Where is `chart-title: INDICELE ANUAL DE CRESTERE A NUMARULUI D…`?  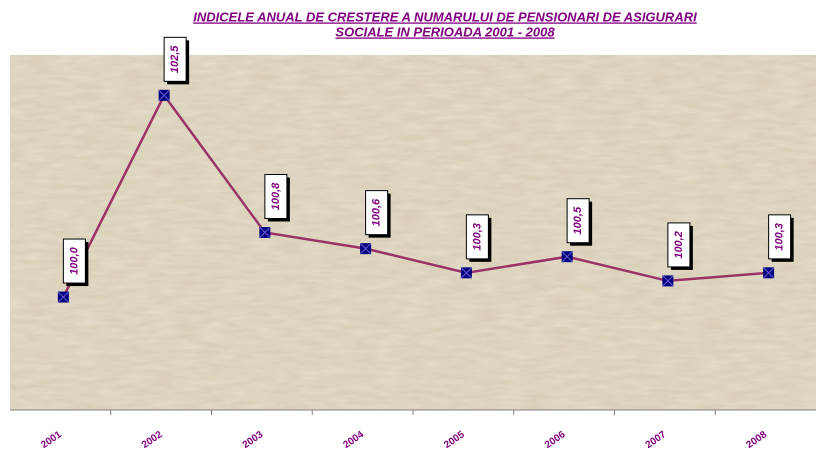
chart-title: INDICELE ANUAL DE CRESTERE A NUMARULUI D… is located at coordinates (445, 16).